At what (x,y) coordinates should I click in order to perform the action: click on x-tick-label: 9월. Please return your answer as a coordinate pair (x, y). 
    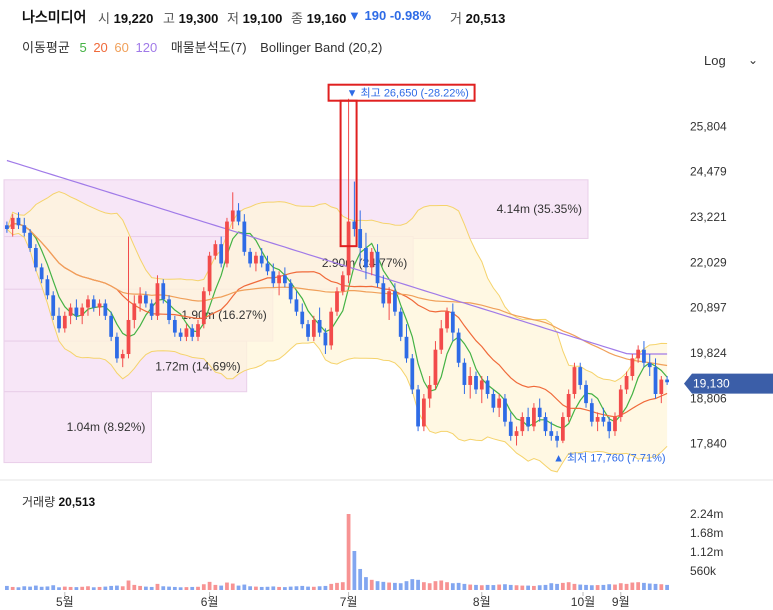
    Looking at the image, I should click on (621, 602).